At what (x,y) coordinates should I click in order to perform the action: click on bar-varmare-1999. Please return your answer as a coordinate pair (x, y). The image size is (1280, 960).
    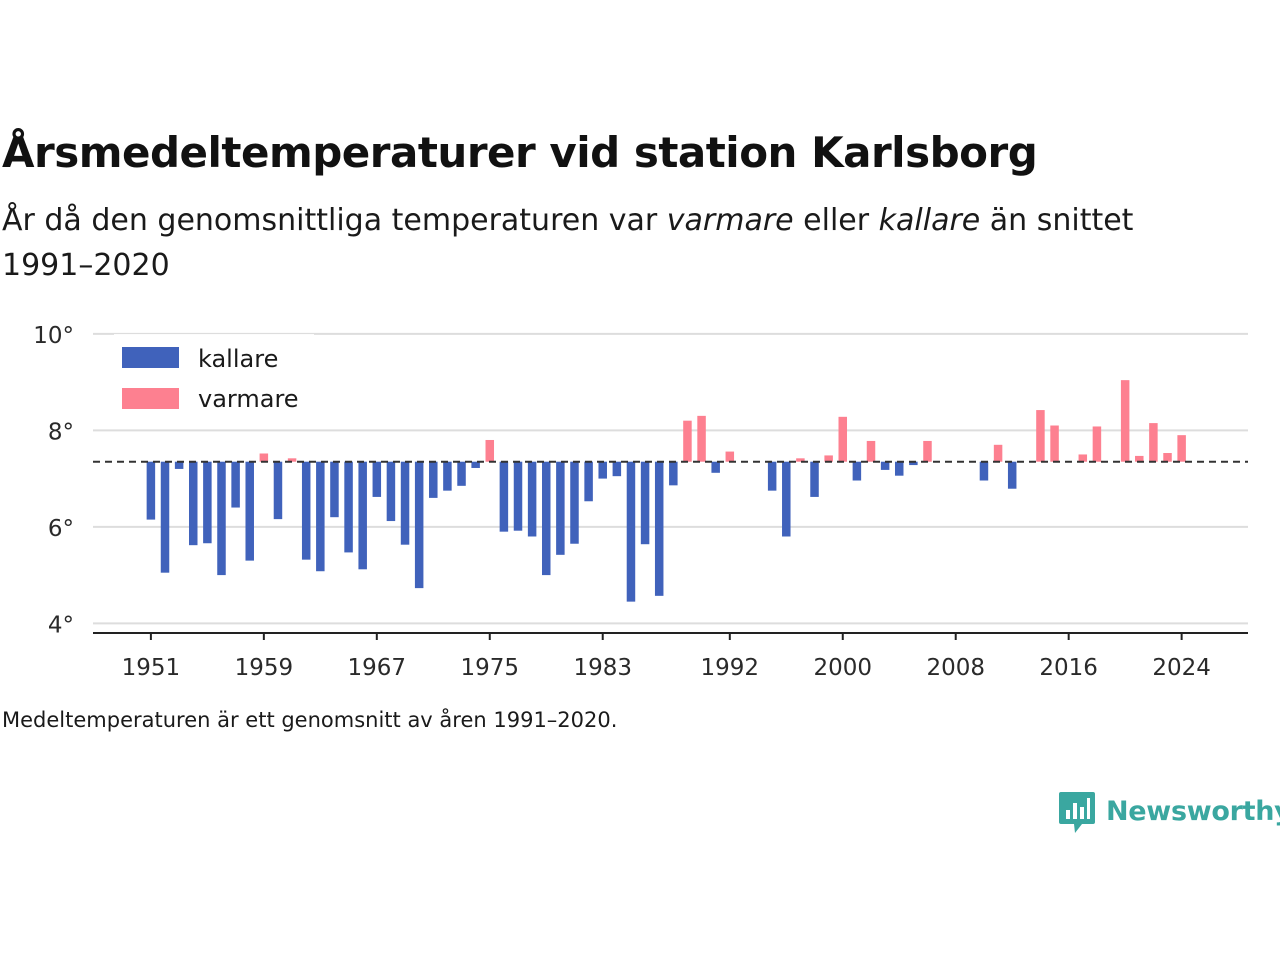
    Looking at the image, I should click on (828, 458).